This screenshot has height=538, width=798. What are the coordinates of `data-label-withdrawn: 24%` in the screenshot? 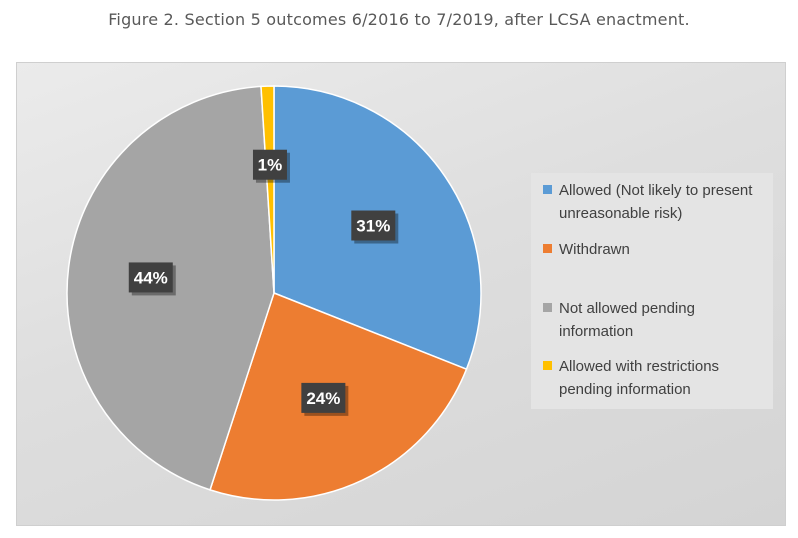 It's located at (325, 399).